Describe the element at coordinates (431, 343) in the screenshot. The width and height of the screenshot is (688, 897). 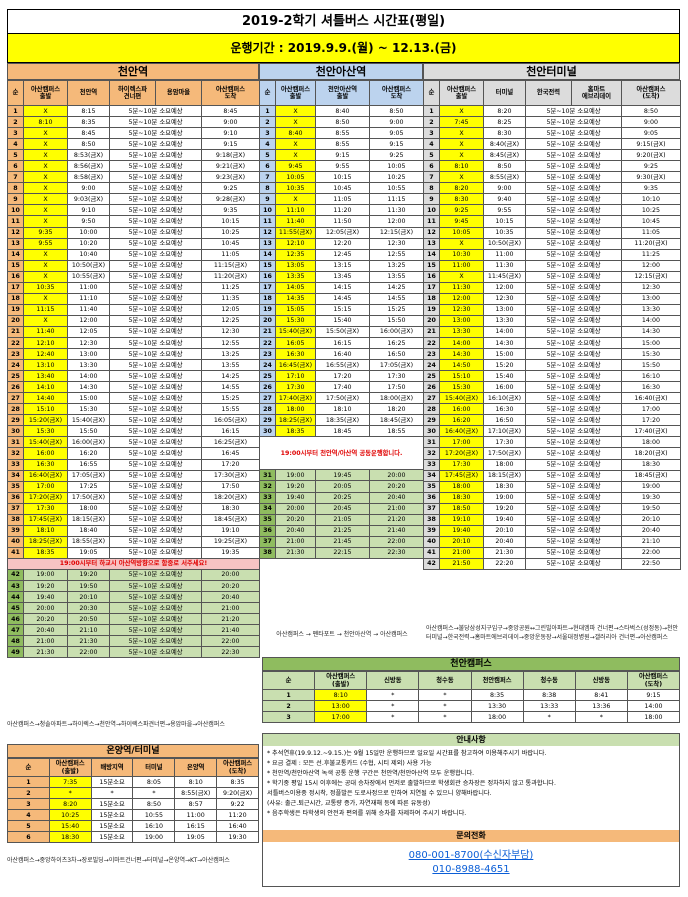
I see `table-cell: 22` at that location.